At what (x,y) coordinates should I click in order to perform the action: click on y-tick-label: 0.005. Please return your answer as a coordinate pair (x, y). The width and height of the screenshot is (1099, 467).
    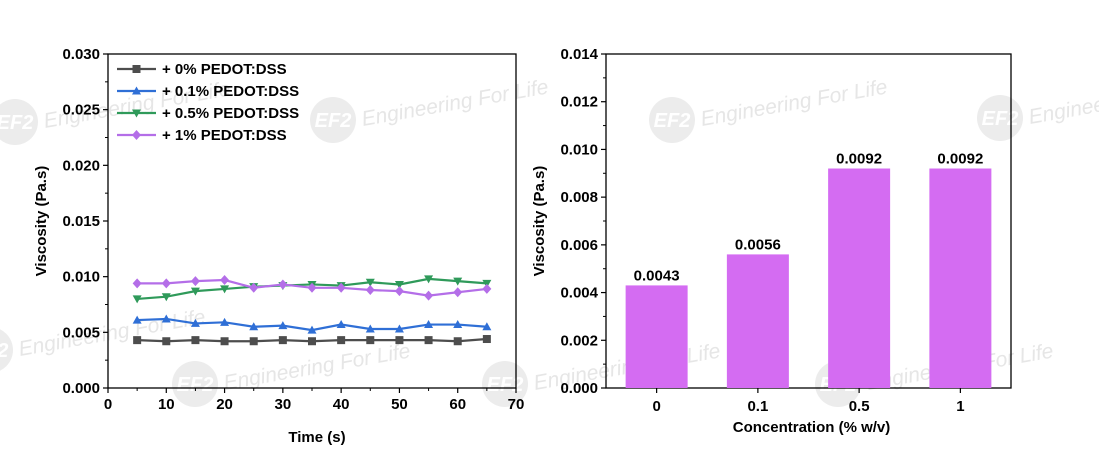
    Looking at the image, I should click on (81, 332).